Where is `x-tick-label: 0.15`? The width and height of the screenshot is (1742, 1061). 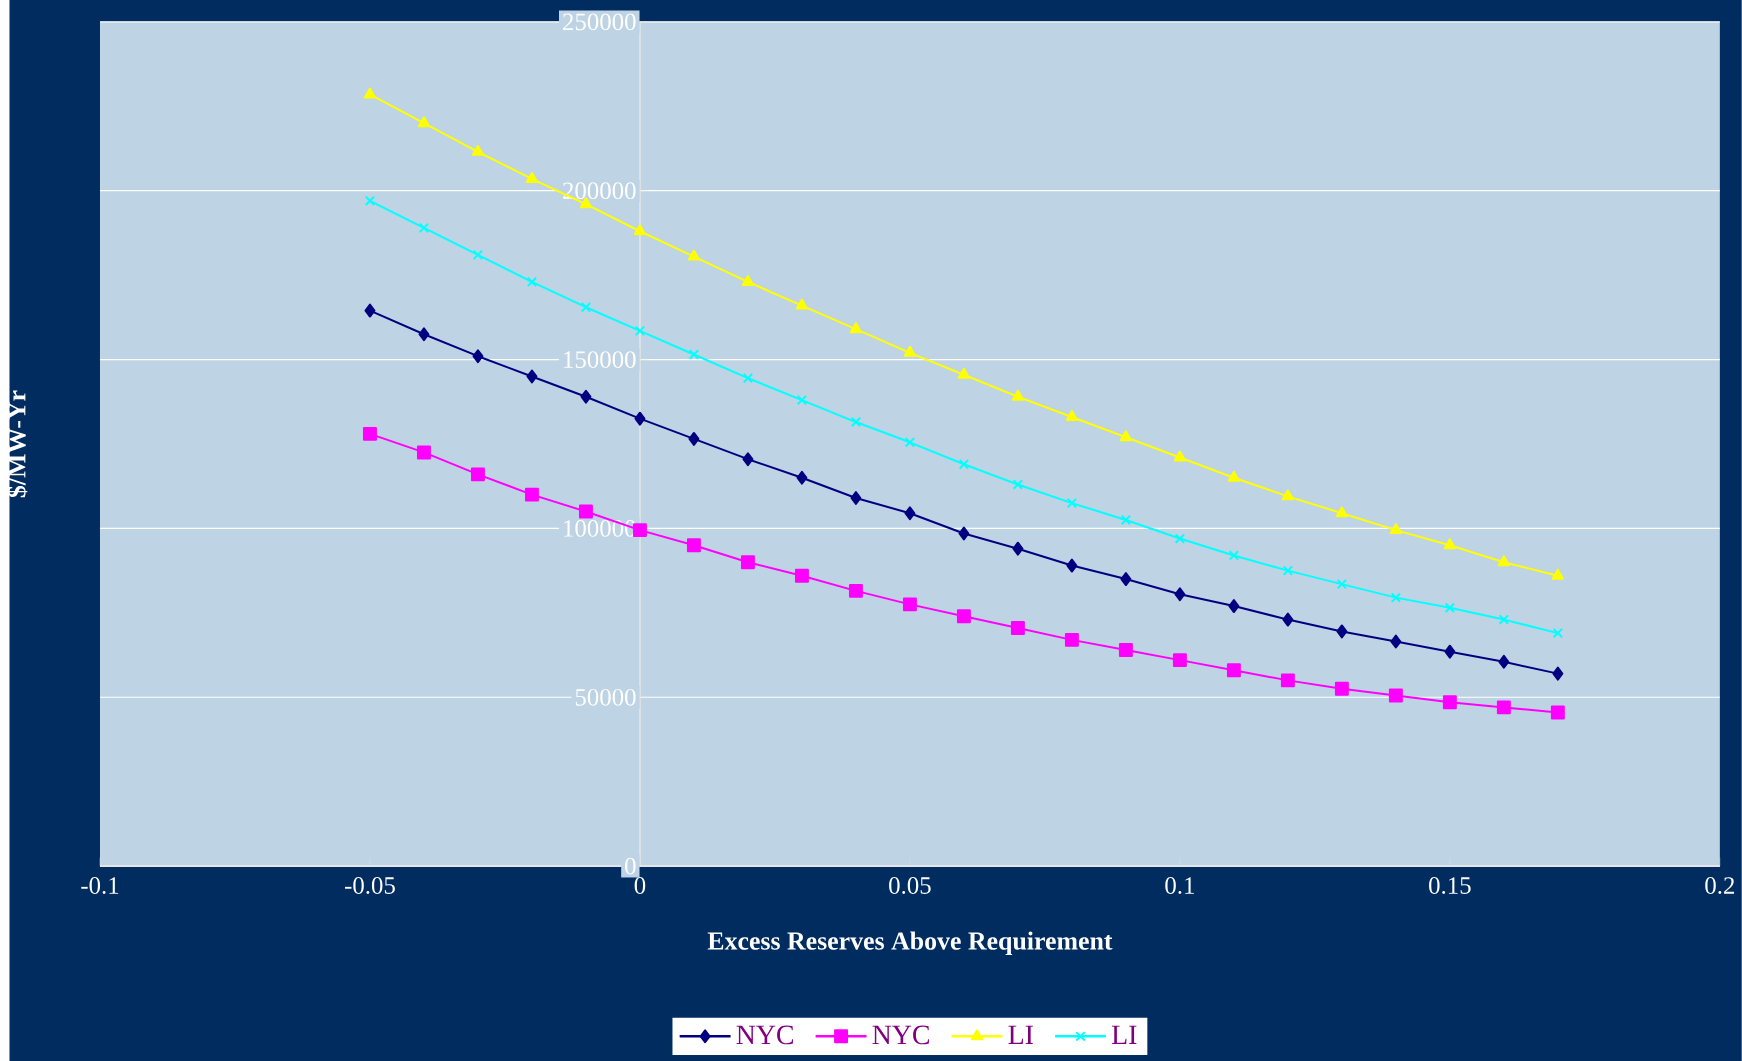
x-tick-label: 0.15 is located at coordinates (1450, 885).